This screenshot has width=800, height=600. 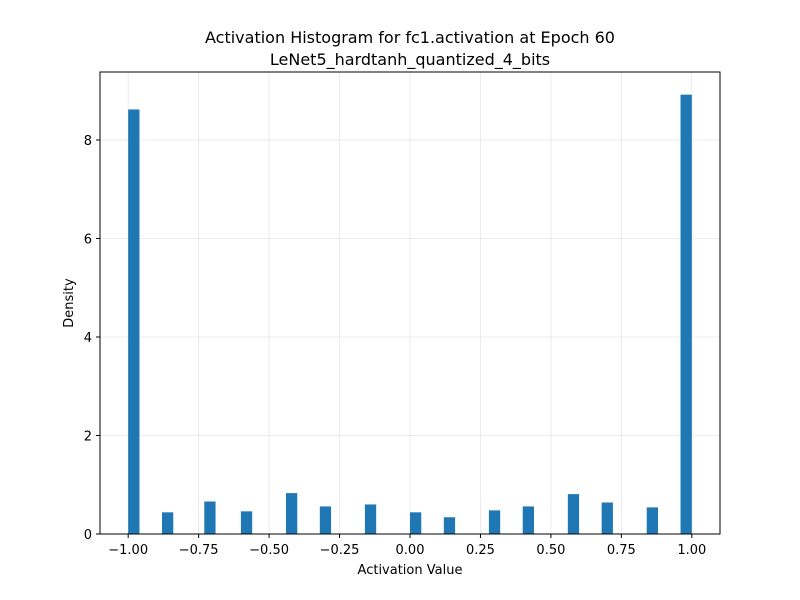 What do you see at coordinates (88, 436) in the screenshot?
I see `y-tick-label: 2` at bounding box center [88, 436].